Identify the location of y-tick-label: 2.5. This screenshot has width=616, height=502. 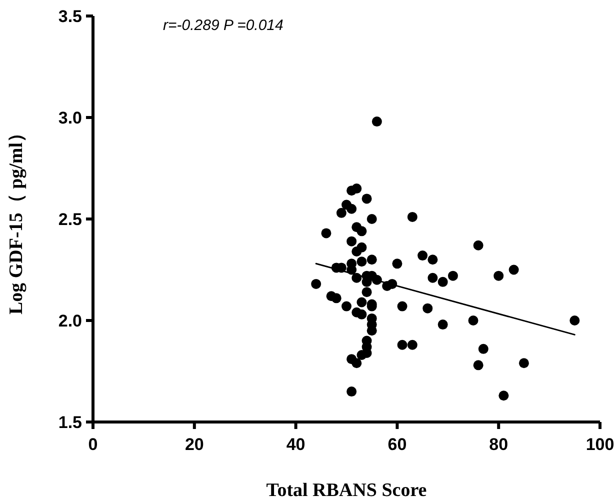
(70, 219).